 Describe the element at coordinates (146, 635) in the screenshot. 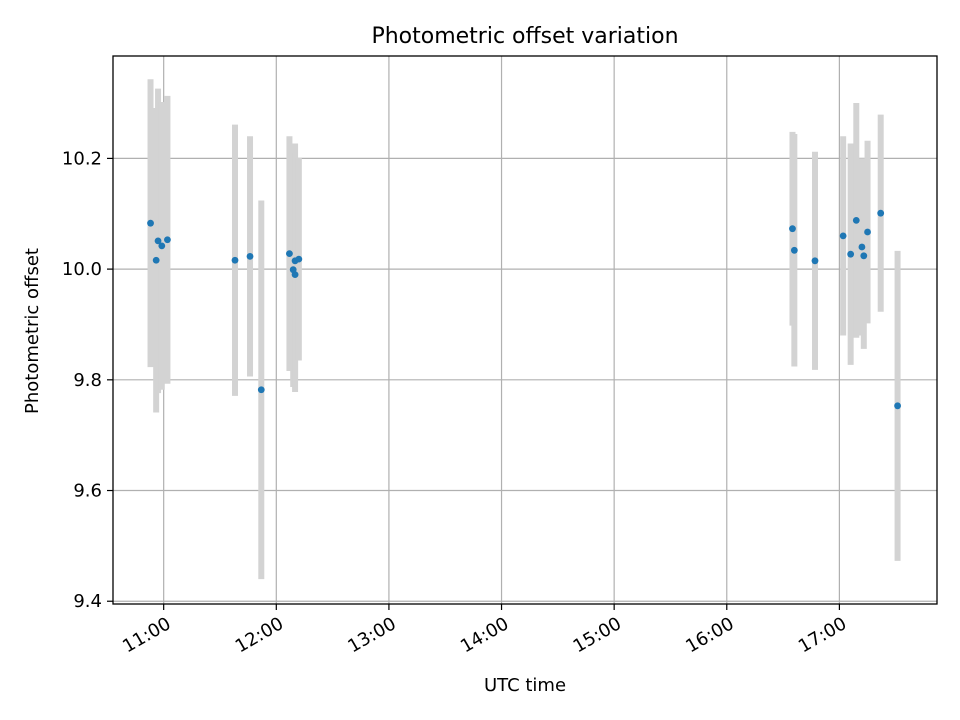

I see `x-tick-label: 11:00` at that location.